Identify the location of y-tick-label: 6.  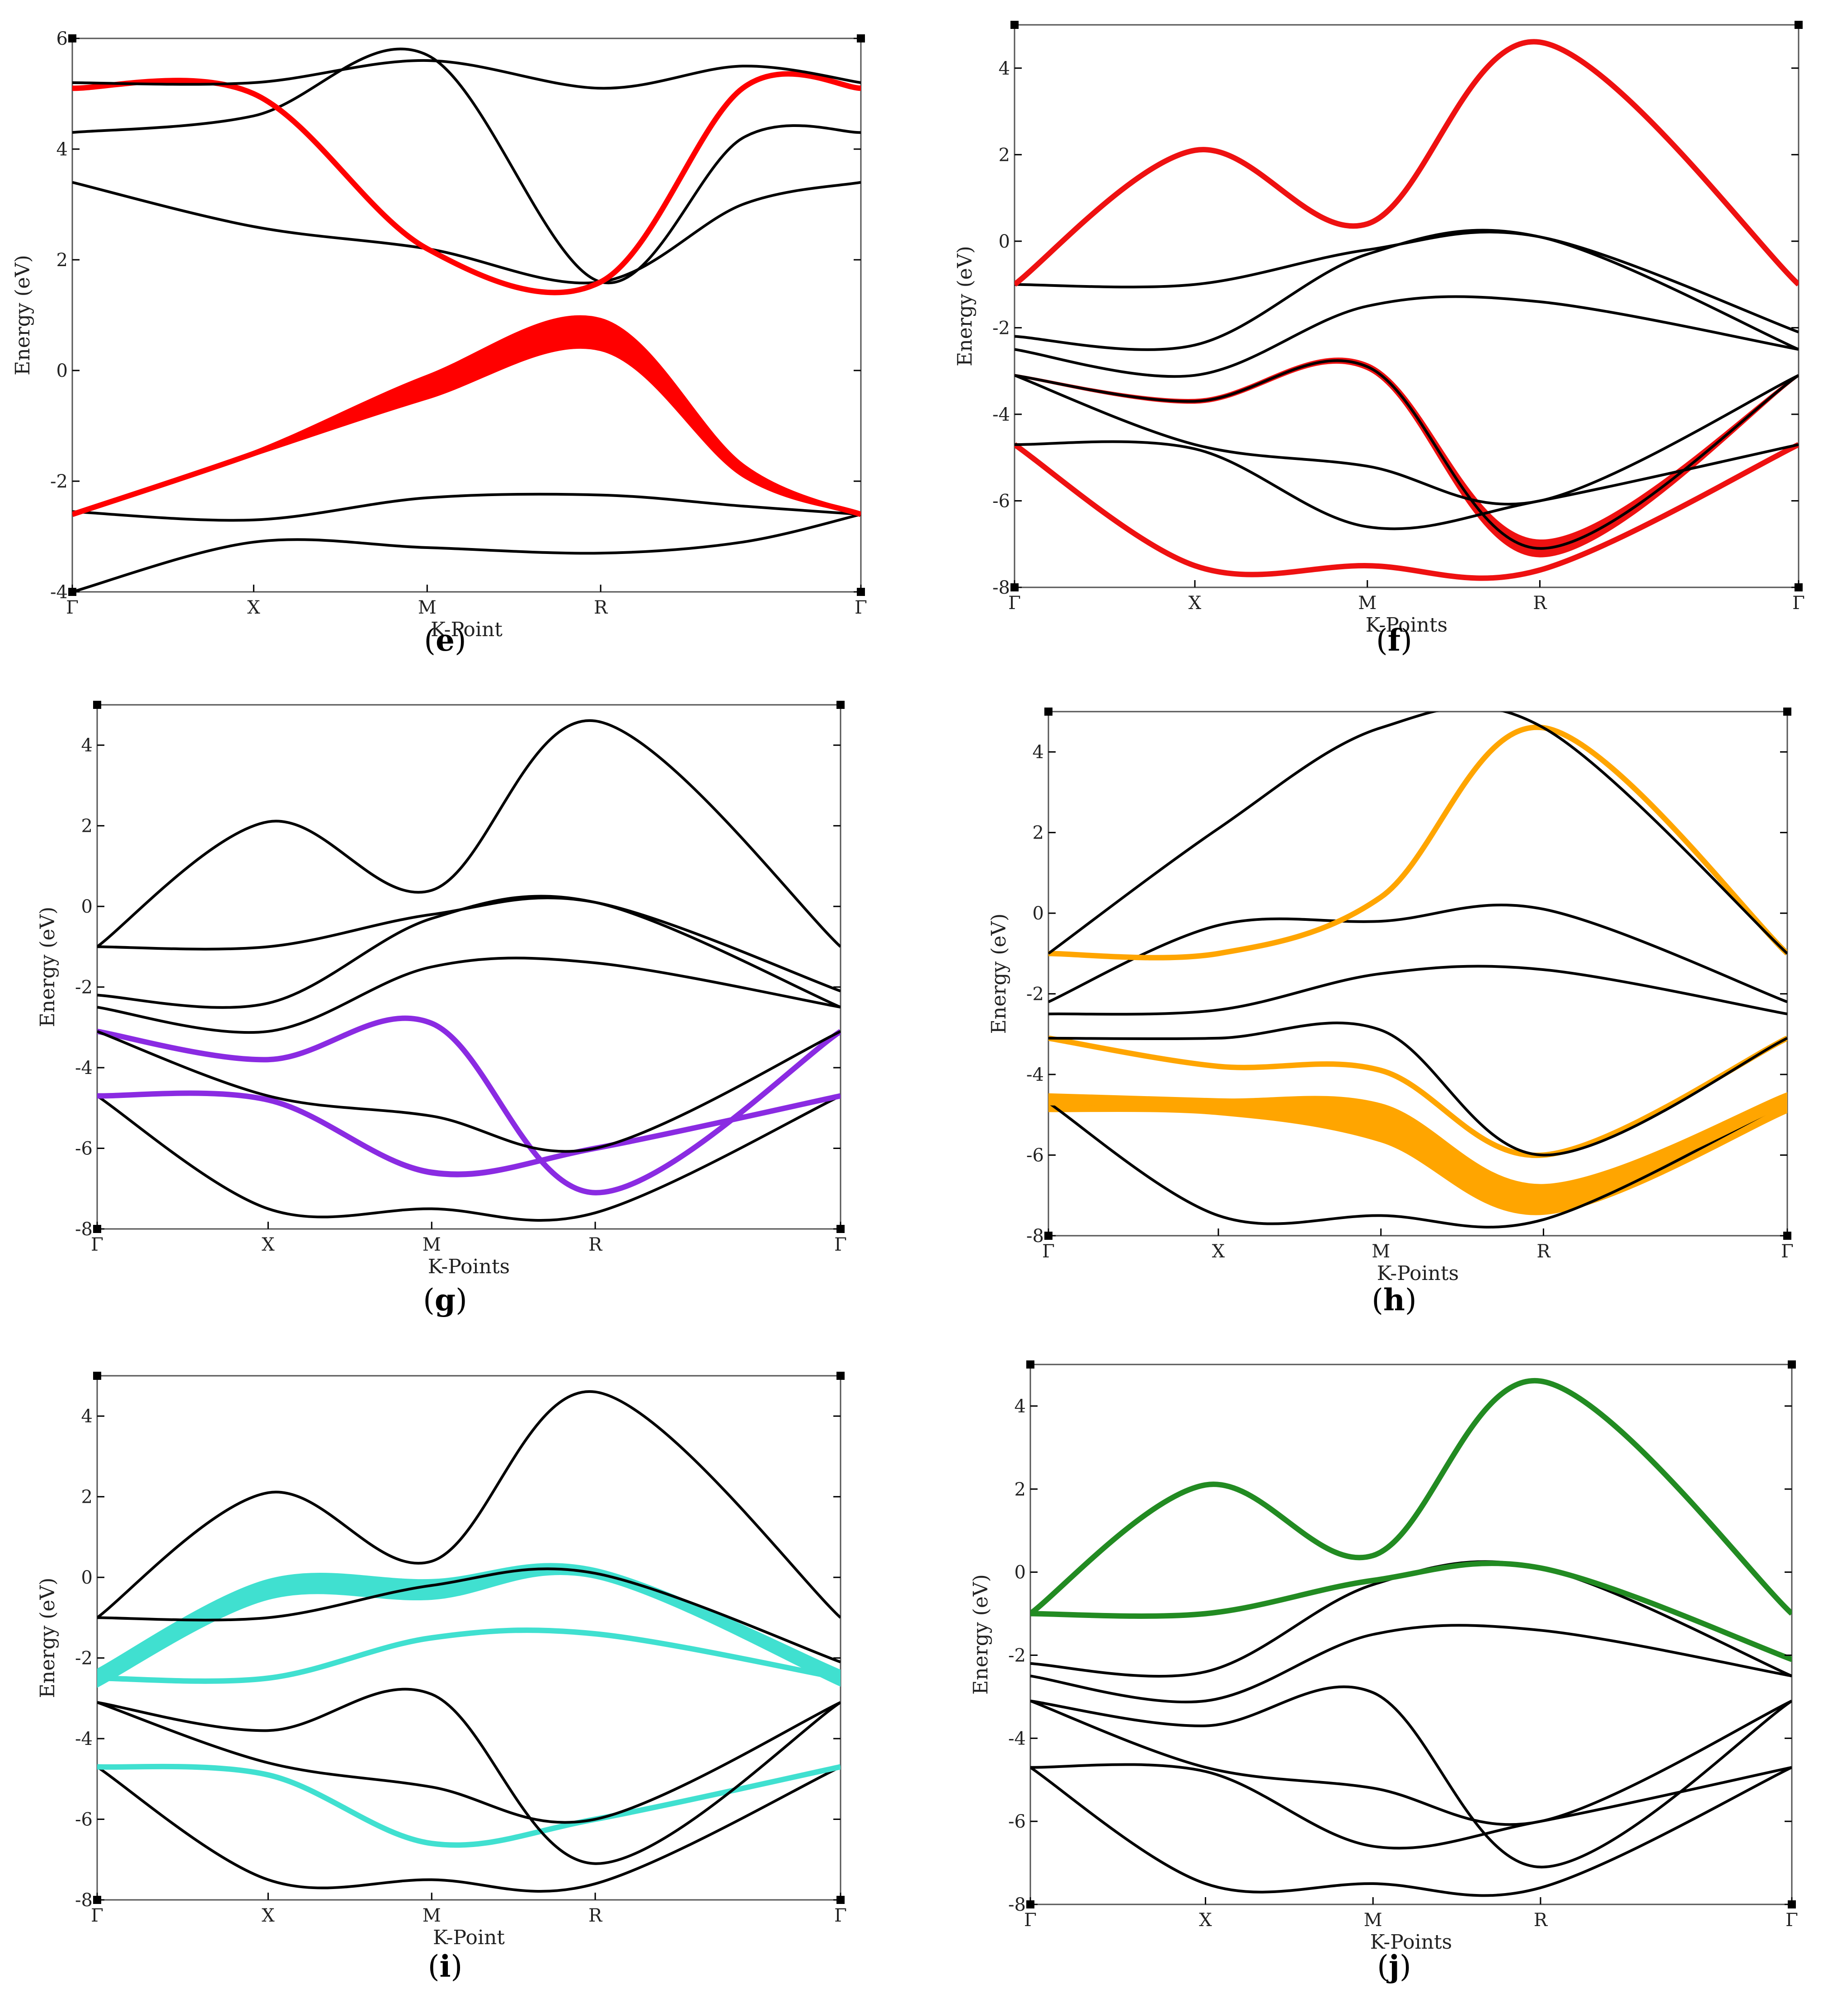
(62, 38).